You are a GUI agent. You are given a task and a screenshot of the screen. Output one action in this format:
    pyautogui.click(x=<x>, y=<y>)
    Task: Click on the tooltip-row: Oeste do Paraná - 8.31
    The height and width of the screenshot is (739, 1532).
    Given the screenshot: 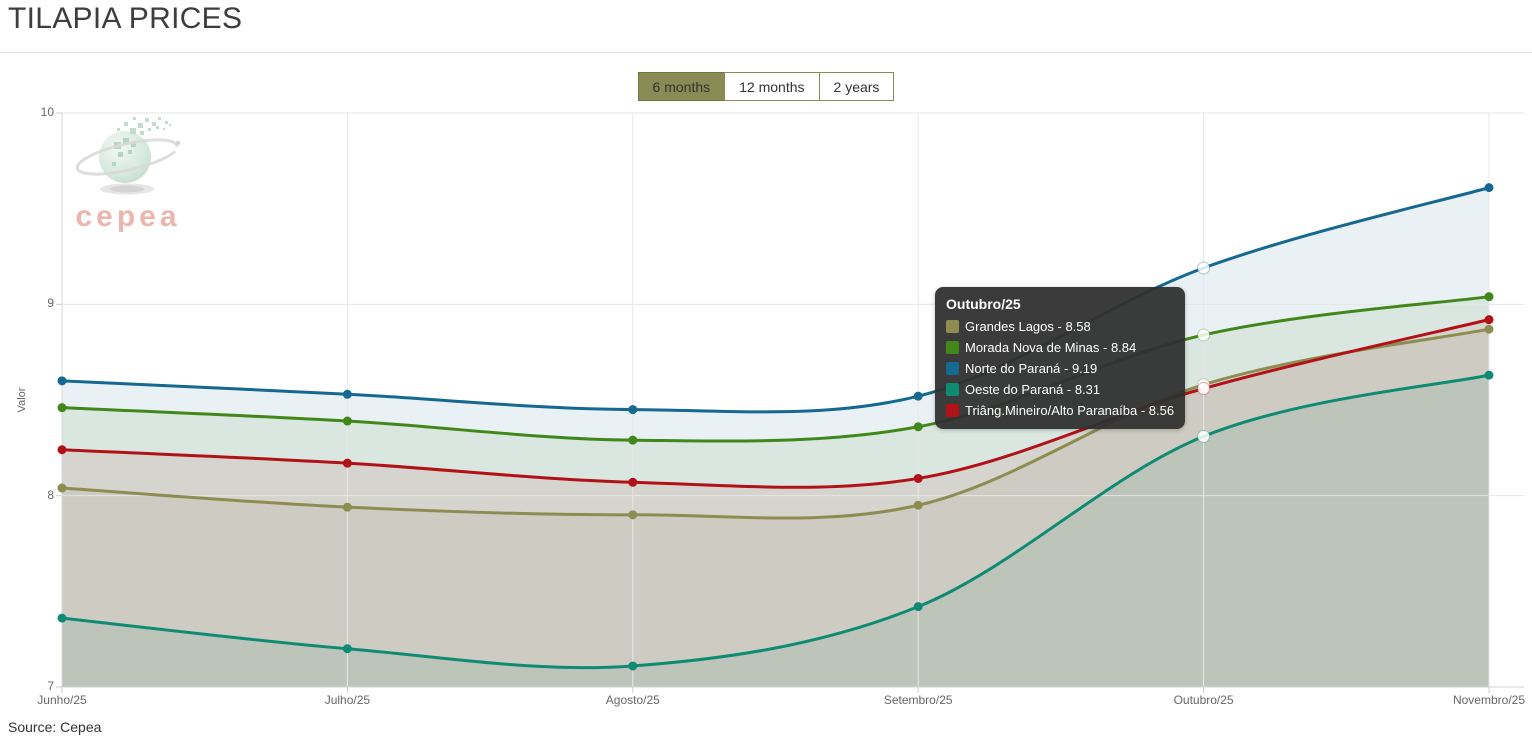 What is the action you would take?
    pyautogui.click(x=1060, y=389)
    